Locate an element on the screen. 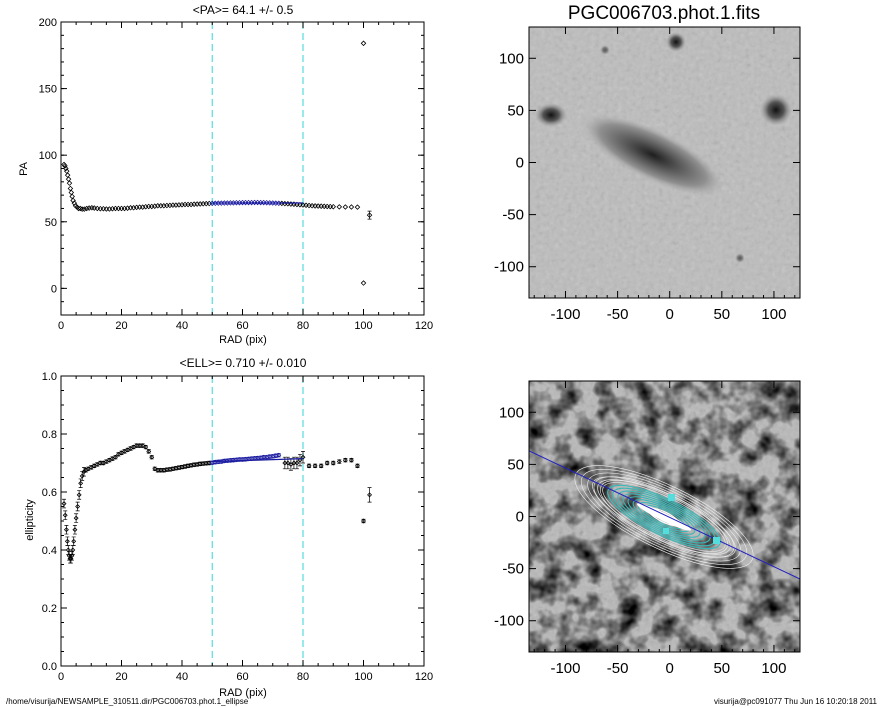  image-x-ticks: -100 -50 0 50 100 is located at coordinates (664, 175).